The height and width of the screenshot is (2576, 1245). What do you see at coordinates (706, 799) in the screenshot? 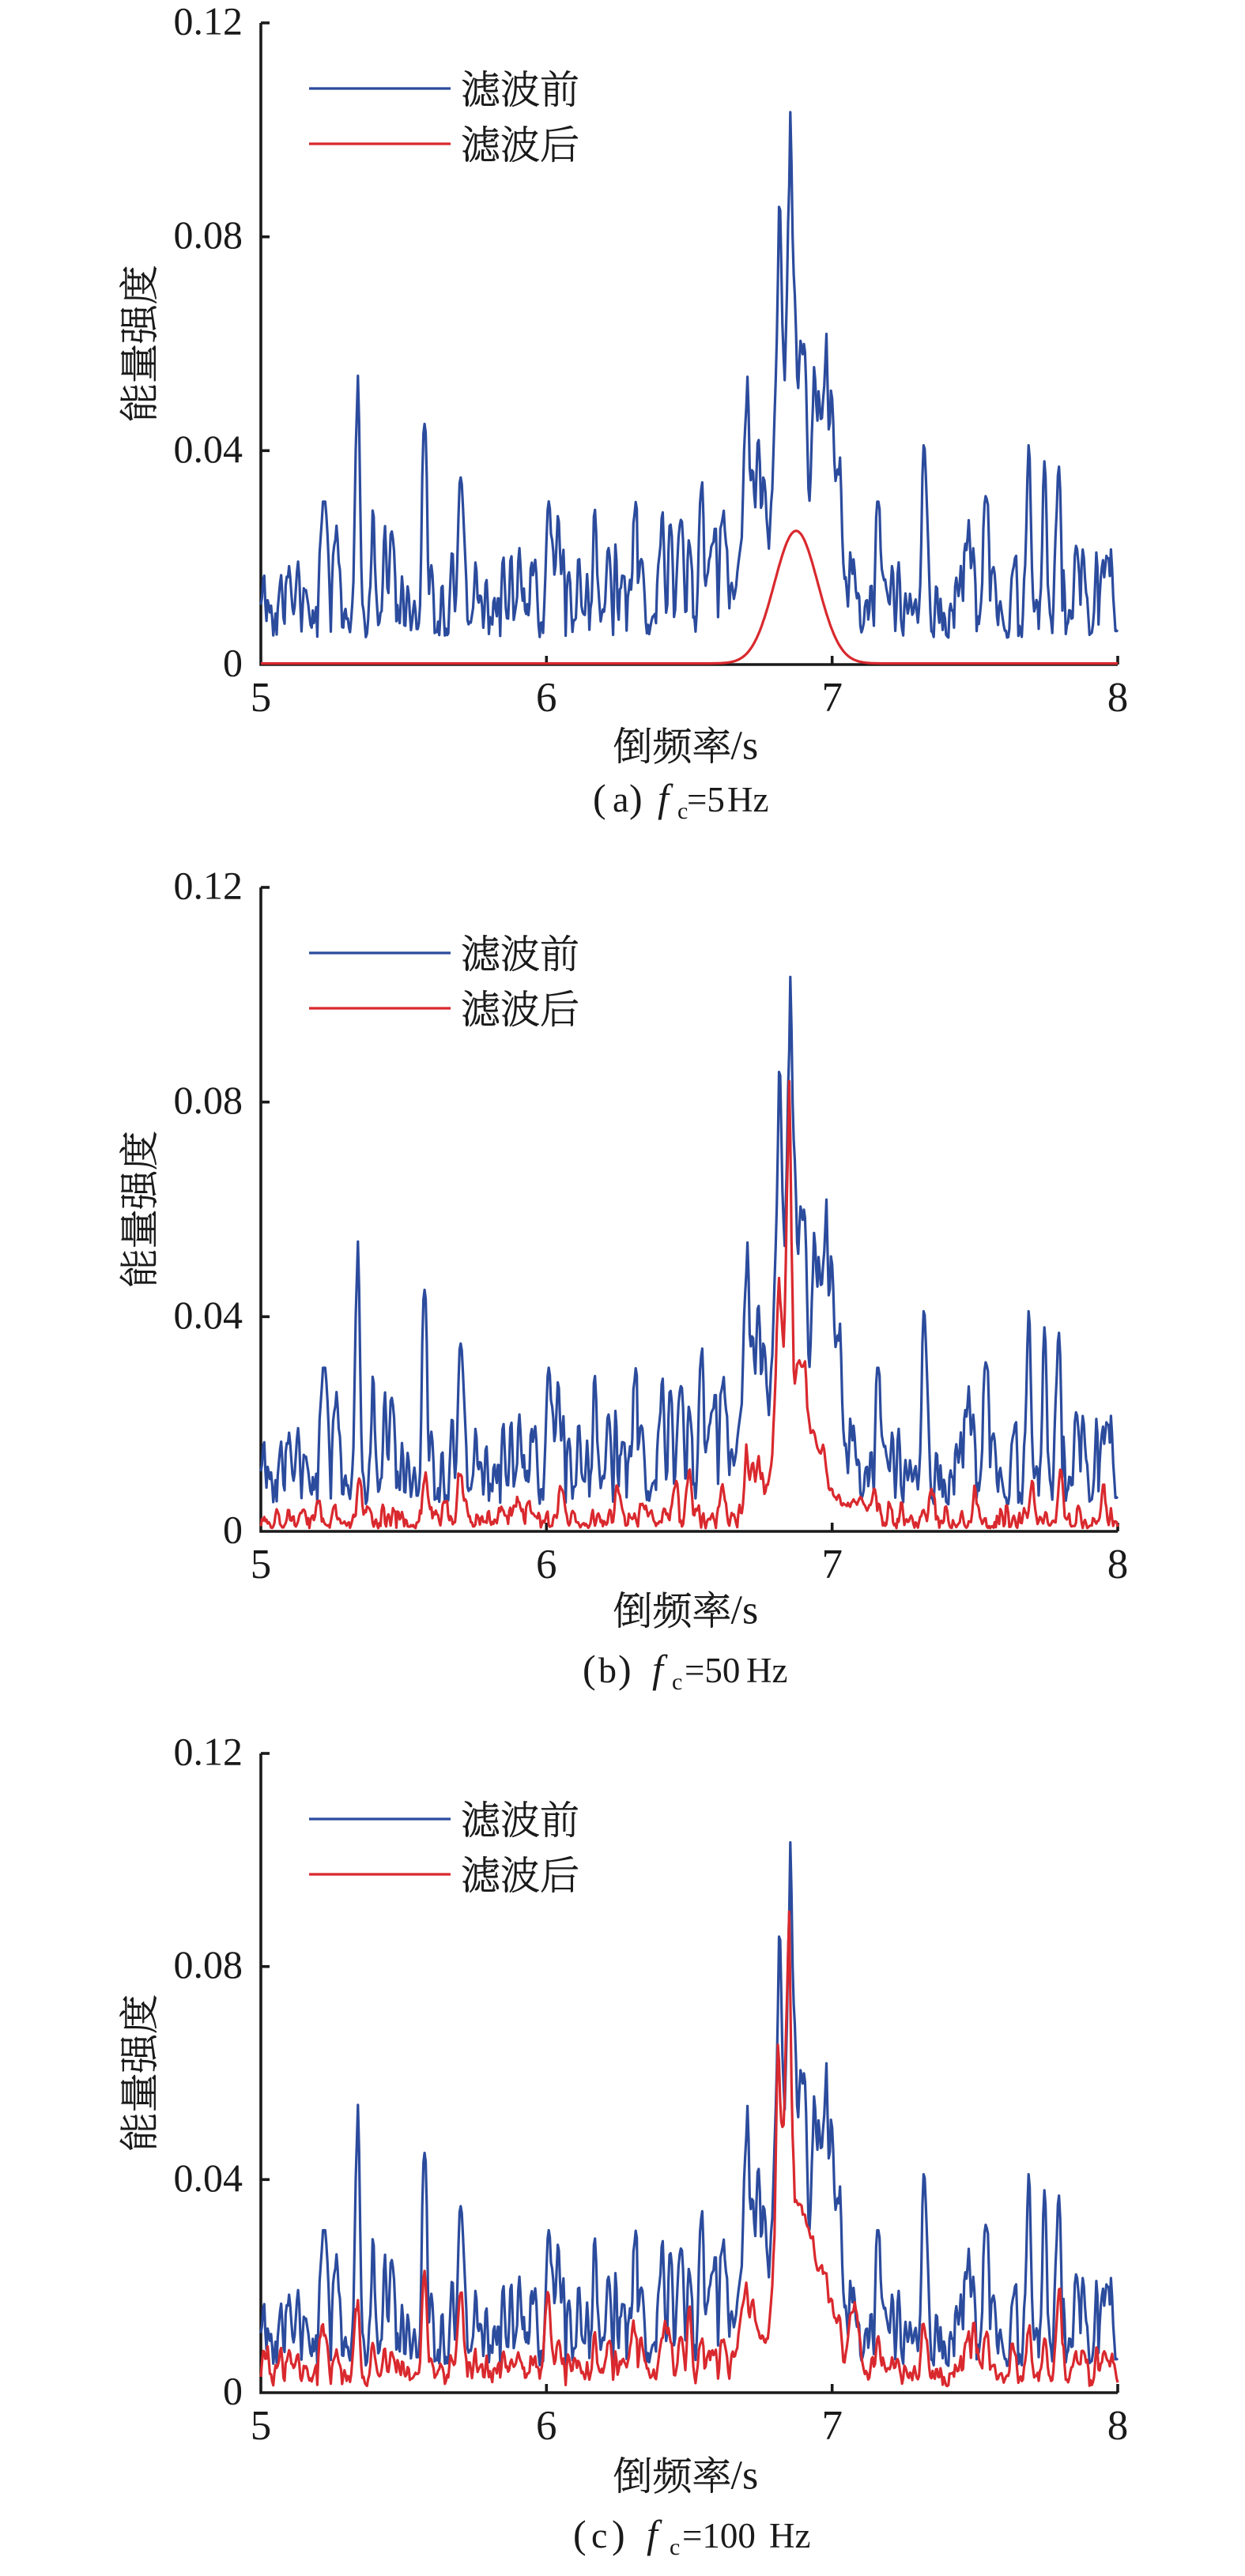
I see `svg-text: =5` at bounding box center [706, 799].